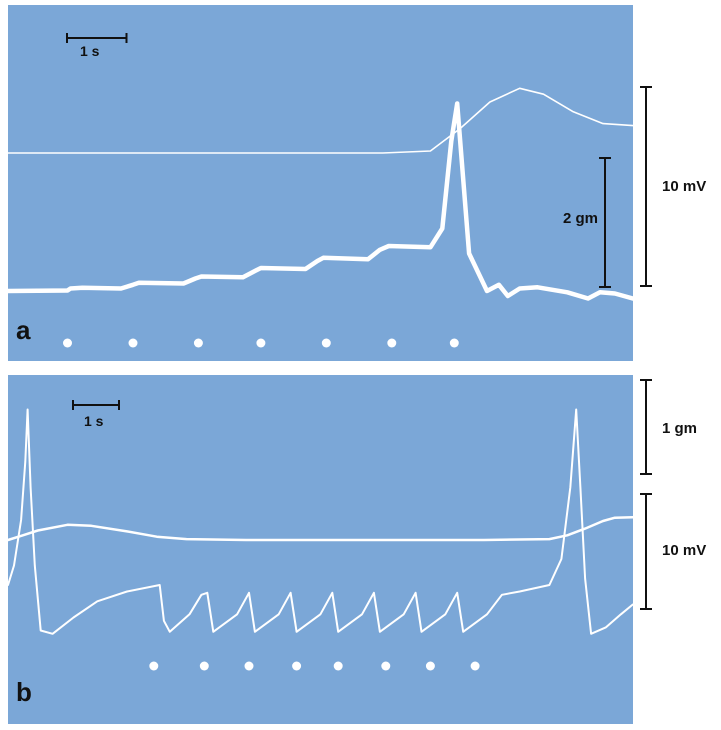  What do you see at coordinates (646, 427) in the screenshot?
I see `panel-b-tension-scale-bar` at bounding box center [646, 427].